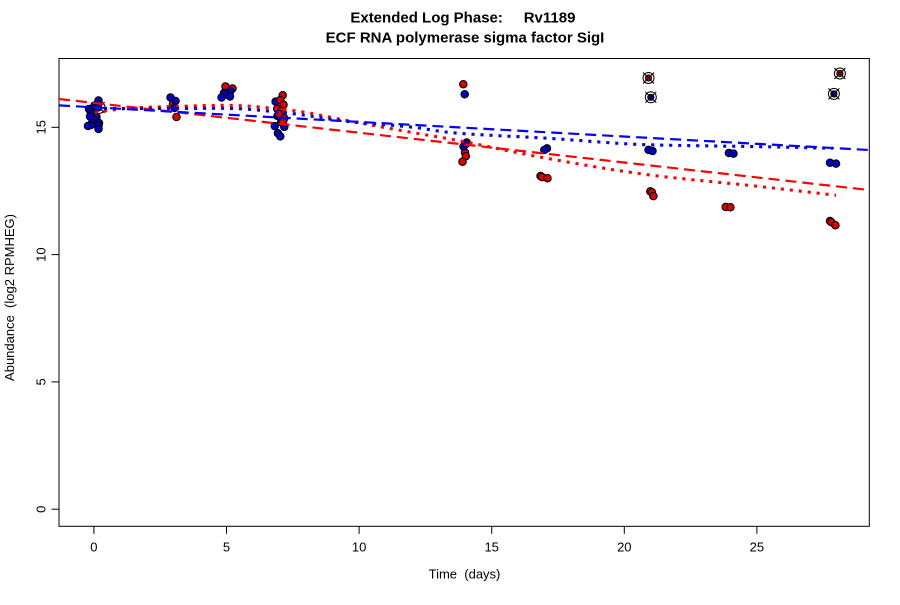 The image size is (900, 605). I want to click on svg-text: Time (days), so click(465, 574).